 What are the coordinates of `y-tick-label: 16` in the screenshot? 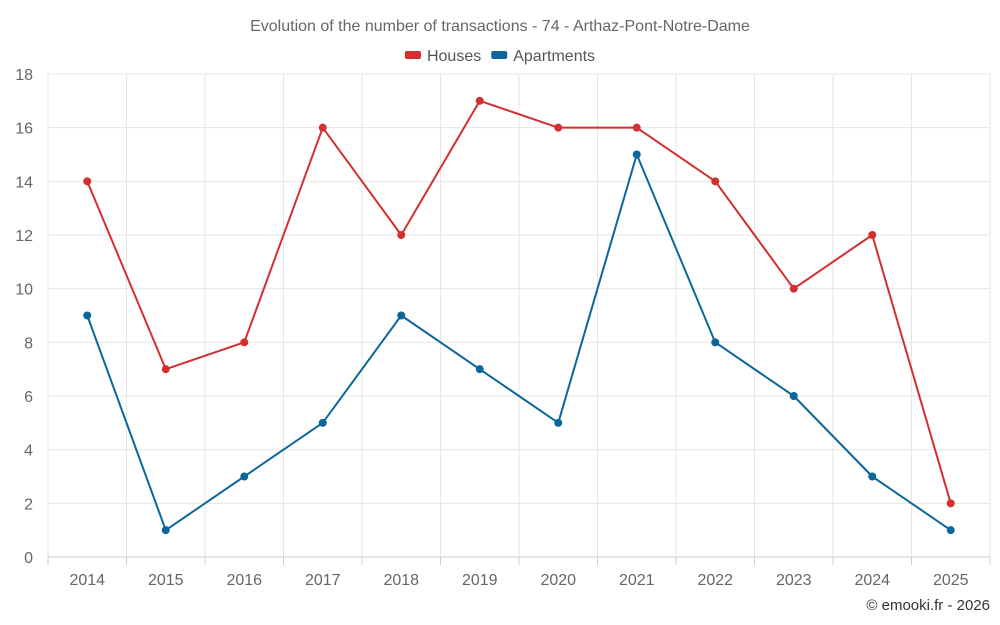 It's located at (24, 129).